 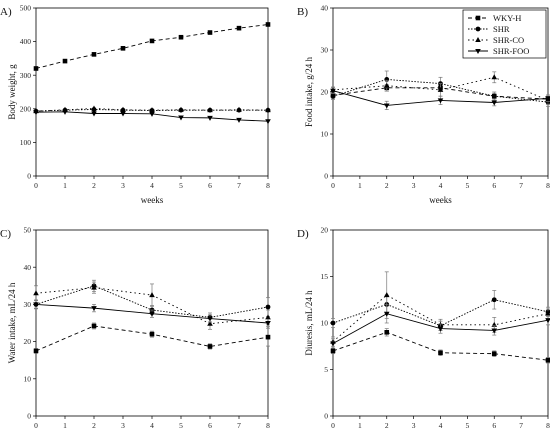 What do you see at coordinates (478, 51) in the screenshot?
I see `legend-marker-shr-foo` at bounding box center [478, 51].